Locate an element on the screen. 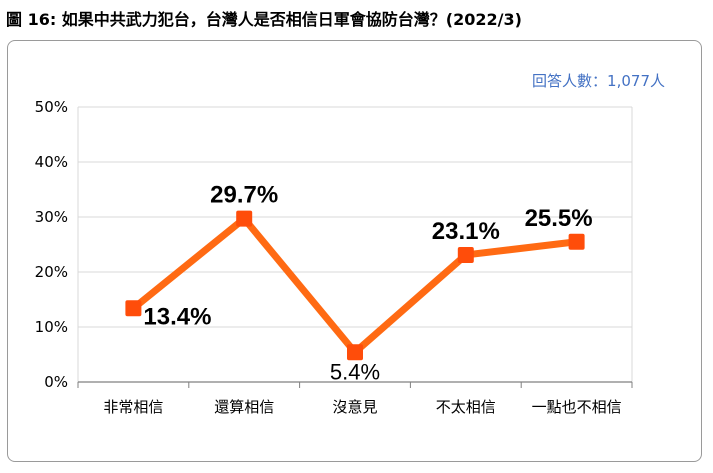  data-value-label: 5.4% is located at coordinates (355, 371).